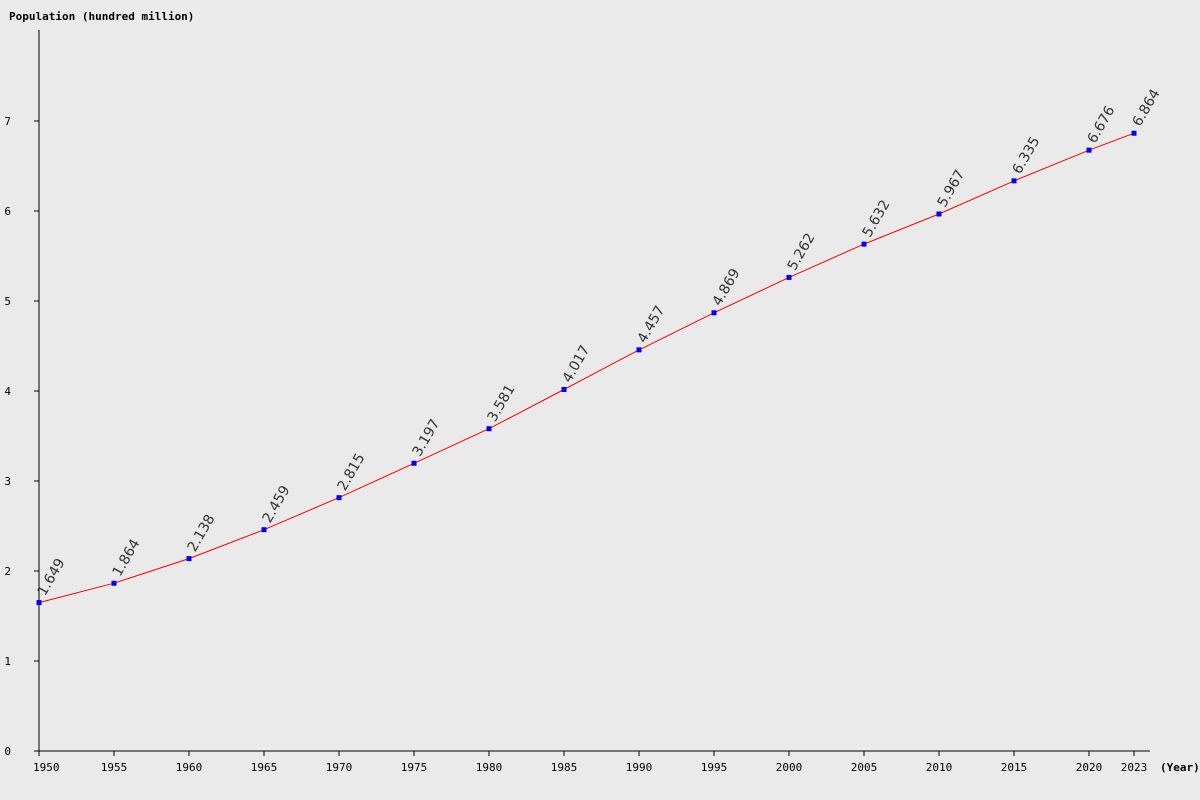  I want to click on y-ticks: 0 1 2 3 4 5 6 7, so click(21, 436).